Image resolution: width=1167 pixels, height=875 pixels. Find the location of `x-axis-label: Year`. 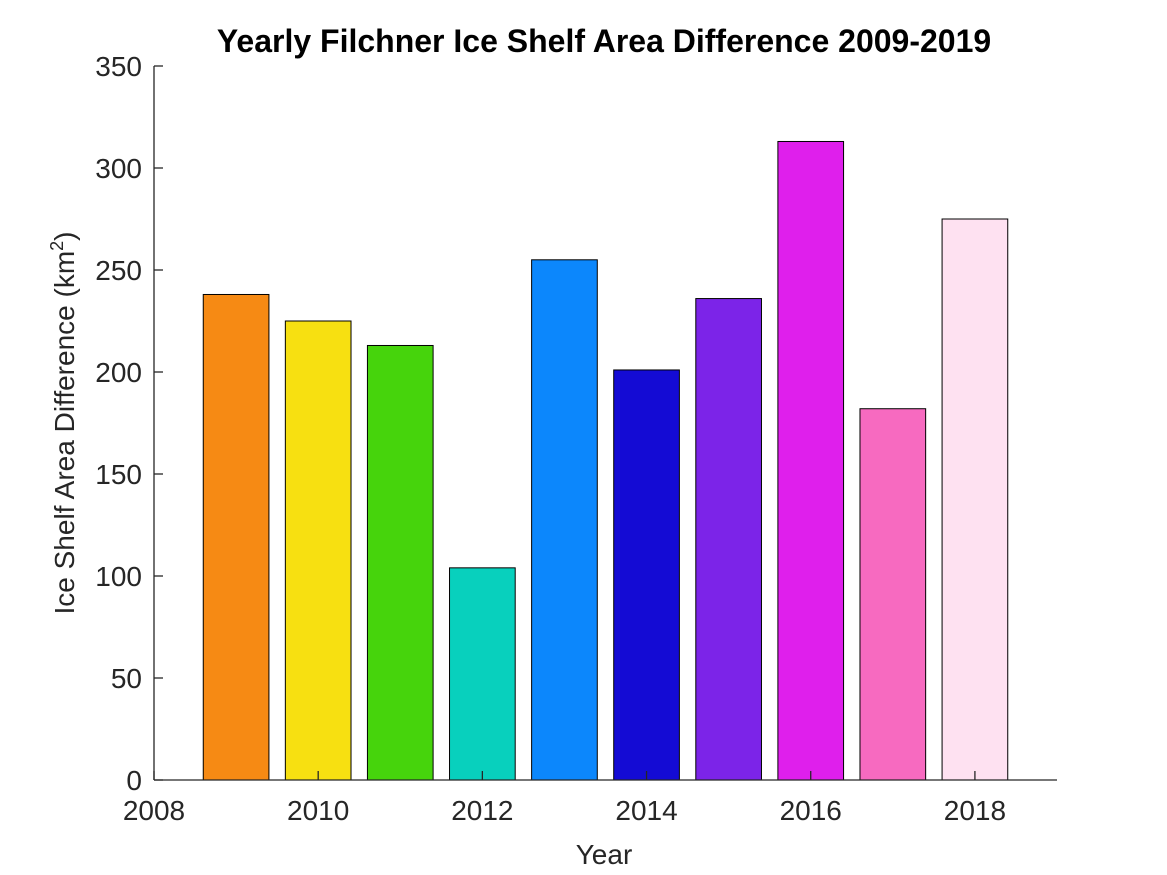

x-axis-label: Year is located at coordinates (604, 854).